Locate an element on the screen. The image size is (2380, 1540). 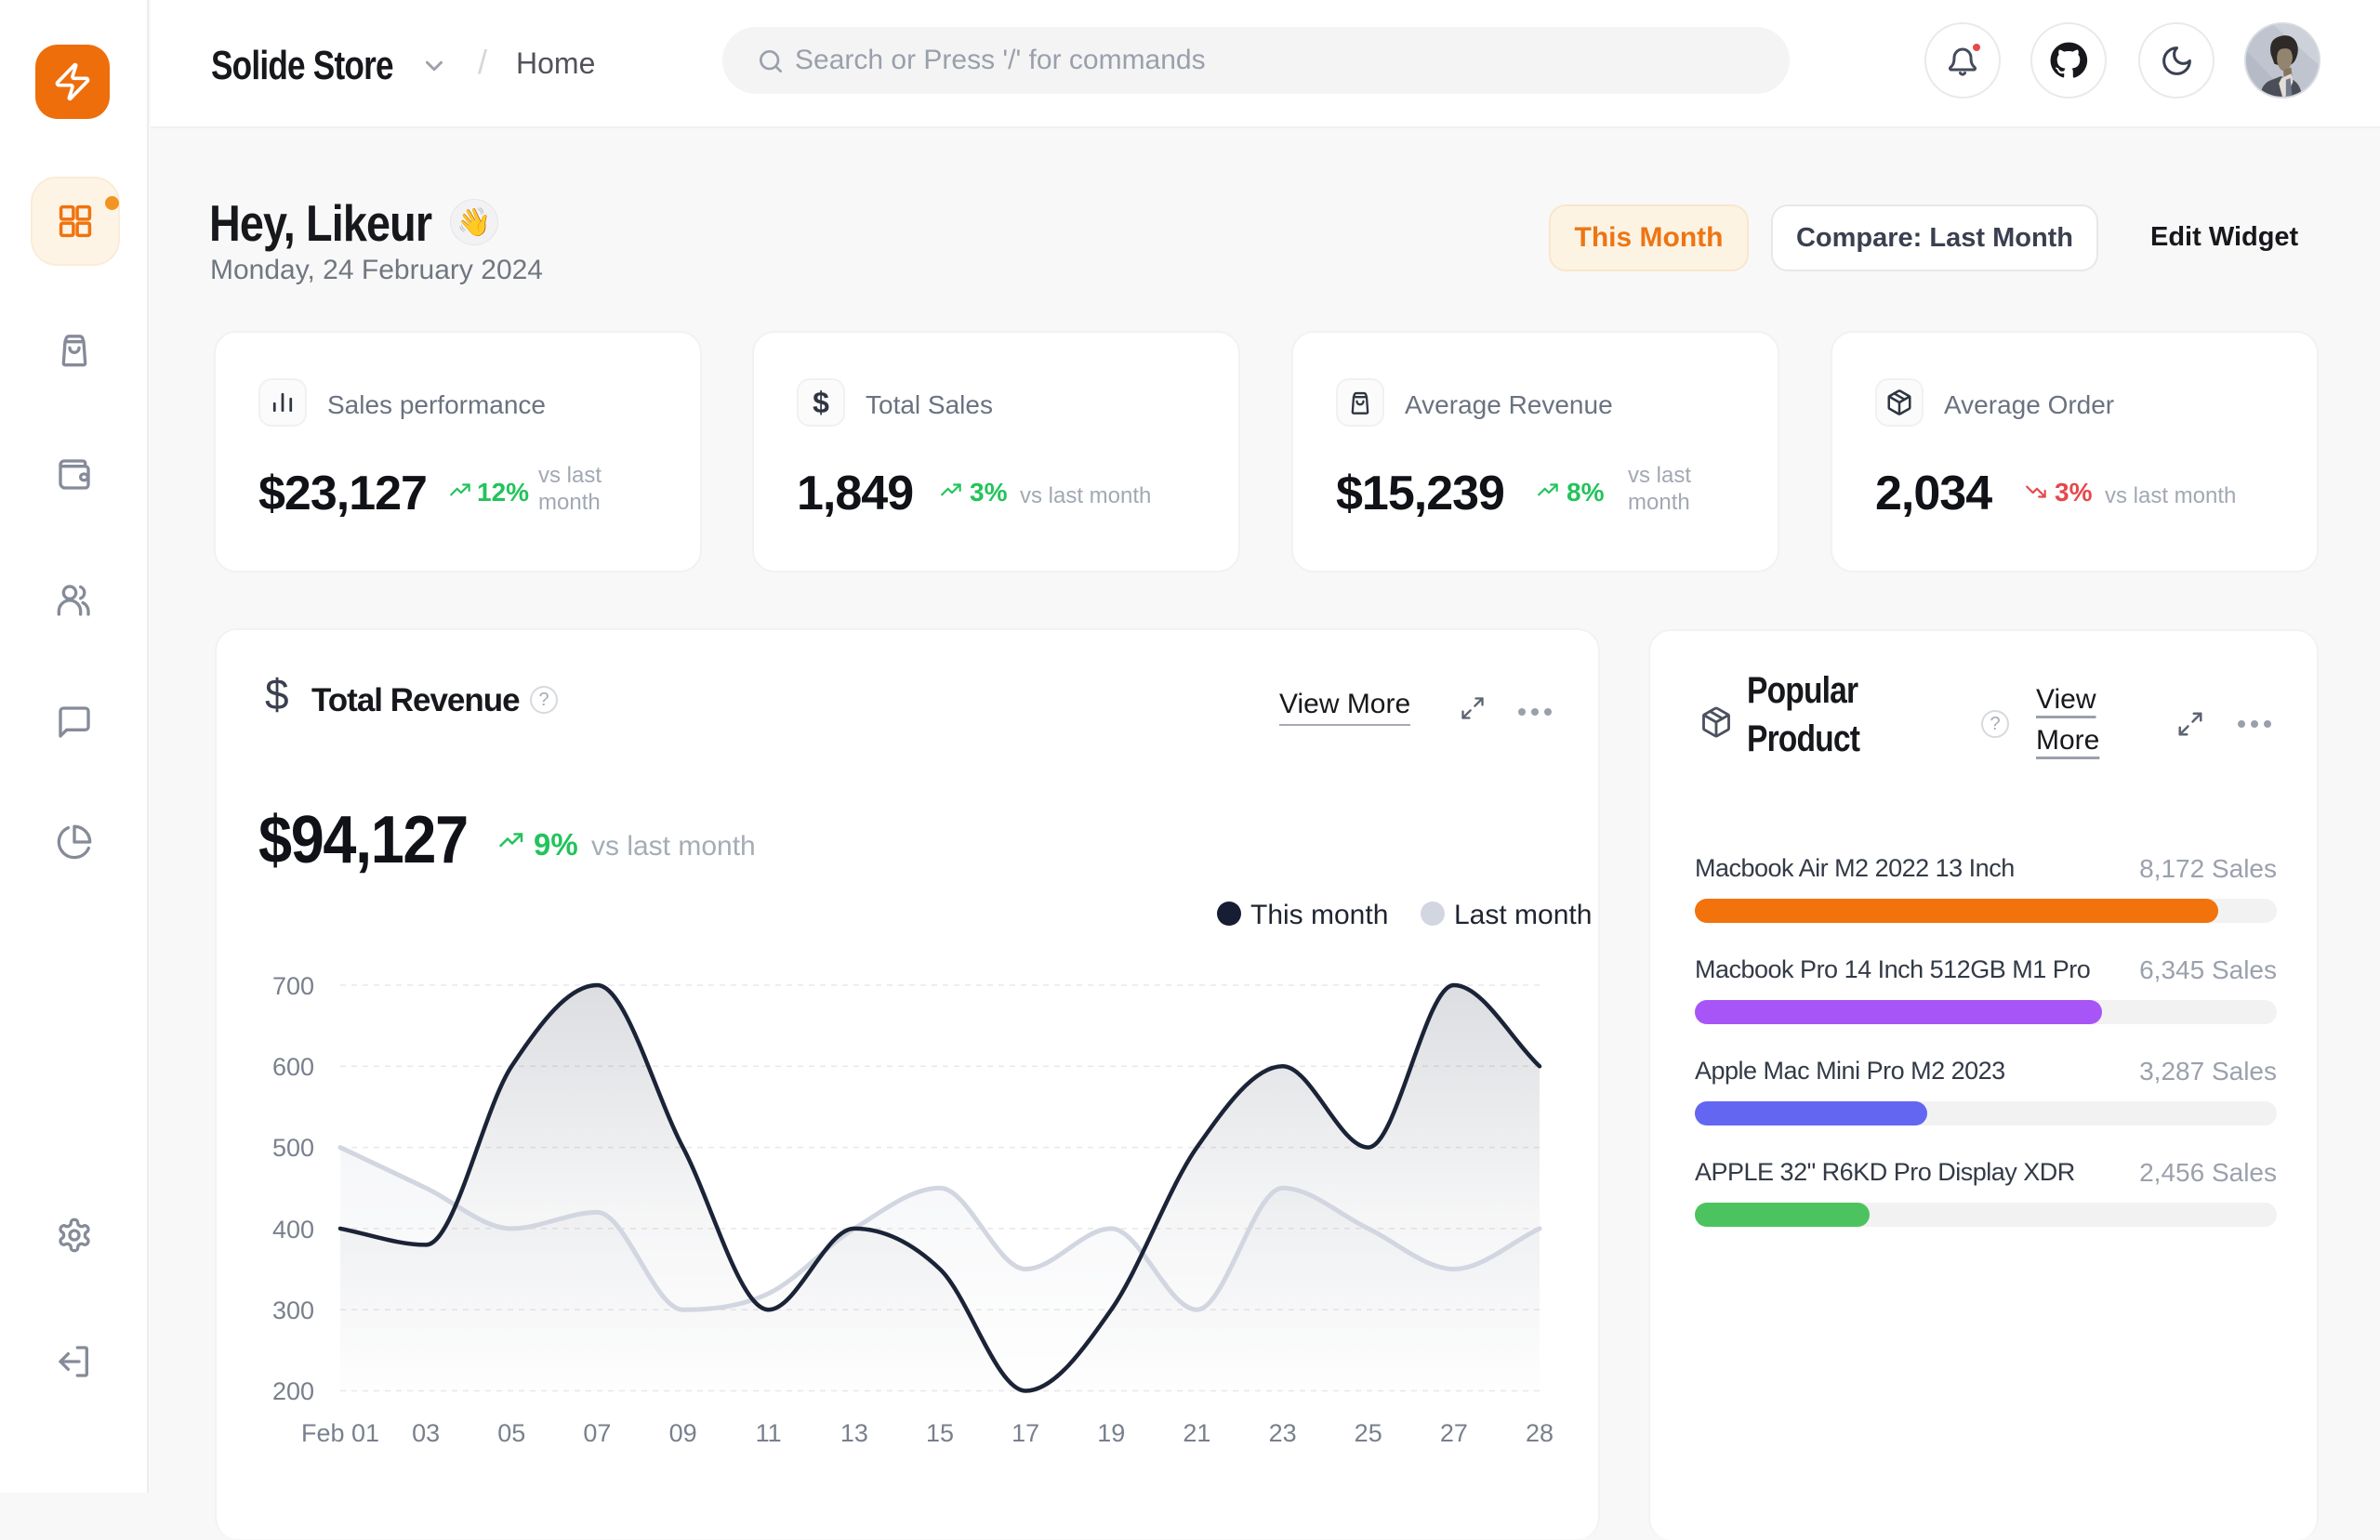
svg-text: 600 is located at coordinates (293, 1067).